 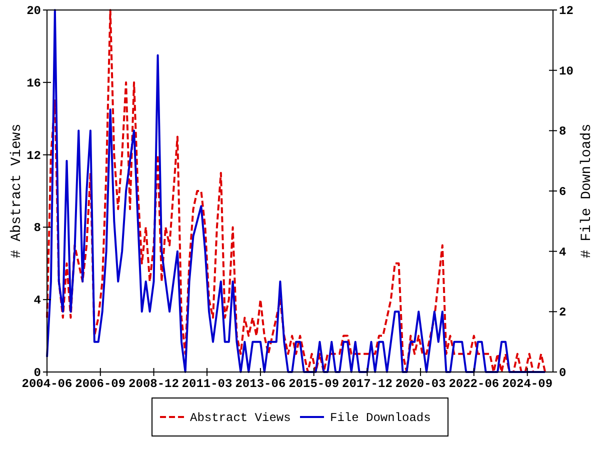 What do you see at coordinates (47, 384) in the screenshot?
I see `x-tick-label: 2004-06` at bounding box center [47, 384].